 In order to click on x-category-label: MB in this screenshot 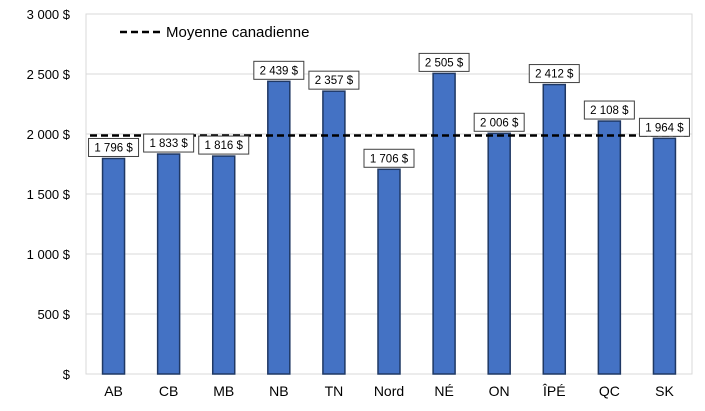, I will do `click(223, 391)`.